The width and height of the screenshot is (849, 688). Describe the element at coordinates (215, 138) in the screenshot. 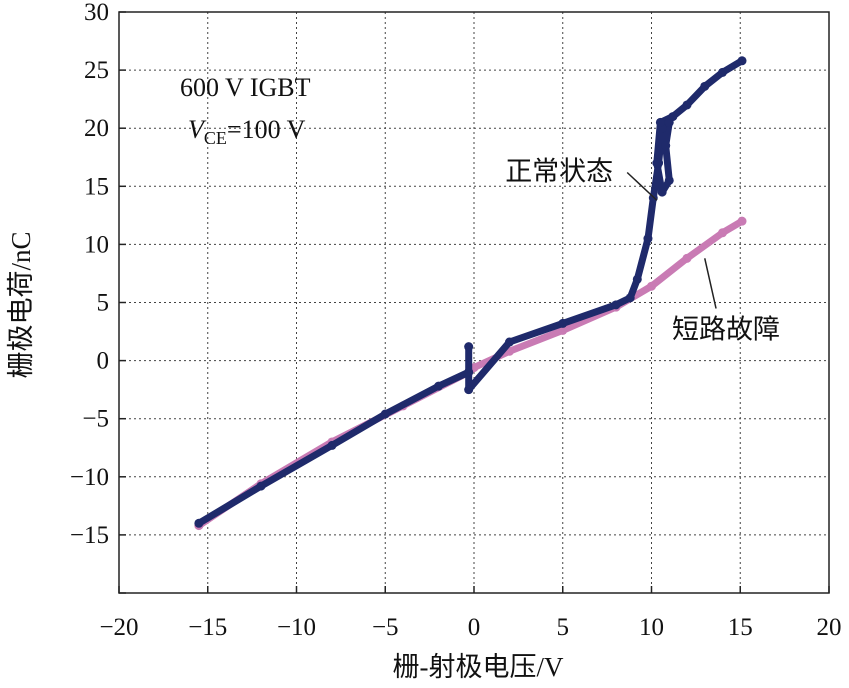

I see `annotation-vce-sub: CE` at that location.